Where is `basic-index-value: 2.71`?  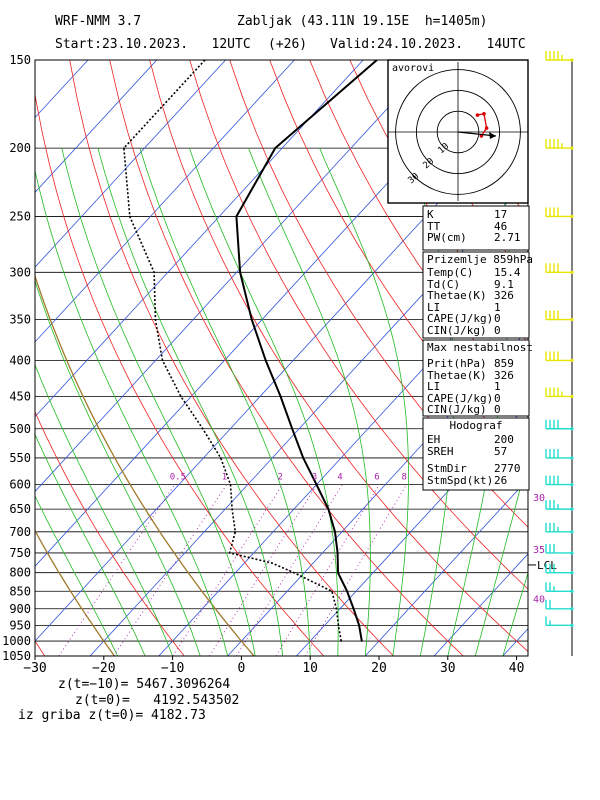
basic-index-value: 2.71 is located at coordinates (507, 237).